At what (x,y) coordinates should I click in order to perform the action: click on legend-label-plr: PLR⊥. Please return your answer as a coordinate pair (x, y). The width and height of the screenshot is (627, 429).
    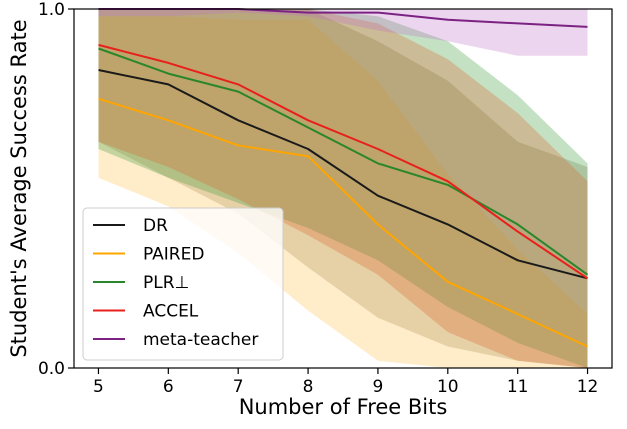
    Looking at the image, I should click on (166, 283).